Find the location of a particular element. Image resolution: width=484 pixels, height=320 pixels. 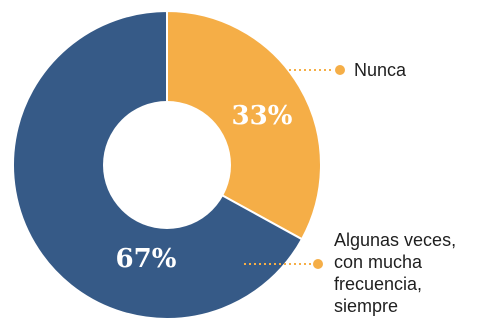

legend-marker-algunas-veces is located at coordinates (318, 264).